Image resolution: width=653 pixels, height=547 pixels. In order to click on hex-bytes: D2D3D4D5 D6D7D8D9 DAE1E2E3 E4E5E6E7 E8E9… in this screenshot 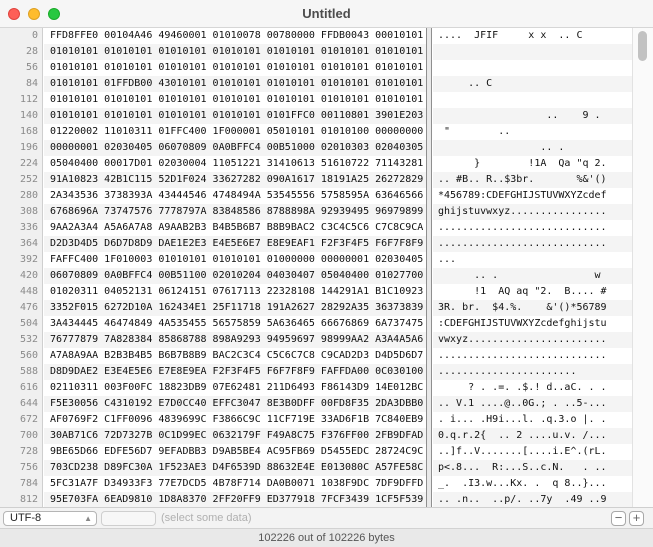, I will do `click(237, 243)`.